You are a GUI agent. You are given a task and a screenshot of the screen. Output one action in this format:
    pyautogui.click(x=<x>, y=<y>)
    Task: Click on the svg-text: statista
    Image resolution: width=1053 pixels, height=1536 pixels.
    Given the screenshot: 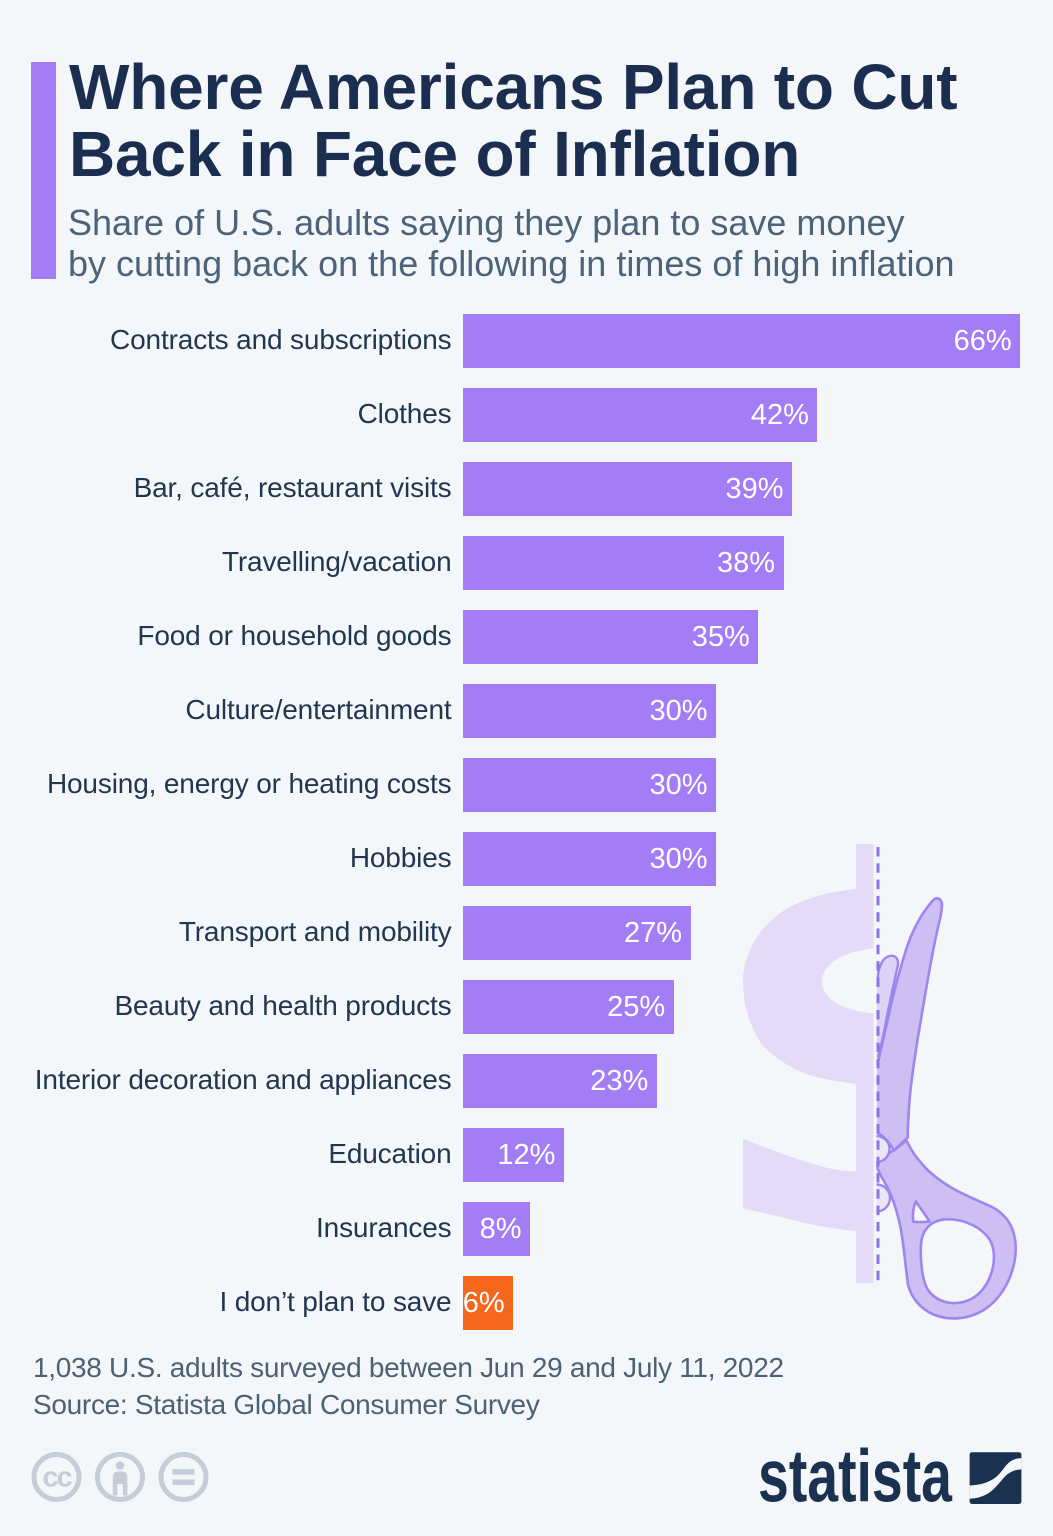 What is the action you would take?
    pyautogui.click(x=855, y=1479)
    